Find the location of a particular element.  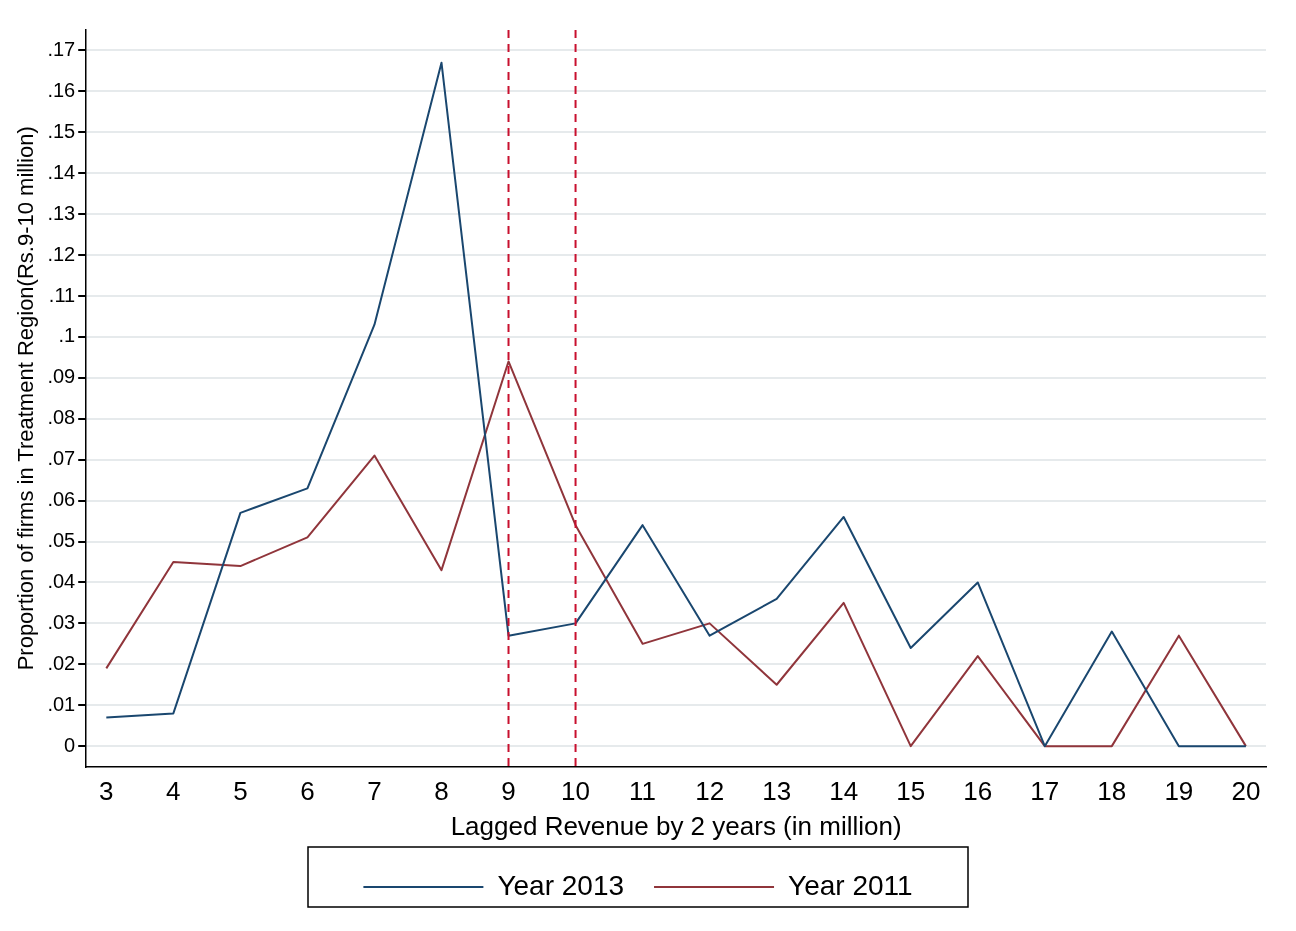

y-tick-label: 0 is located at coordinates (70, 744).